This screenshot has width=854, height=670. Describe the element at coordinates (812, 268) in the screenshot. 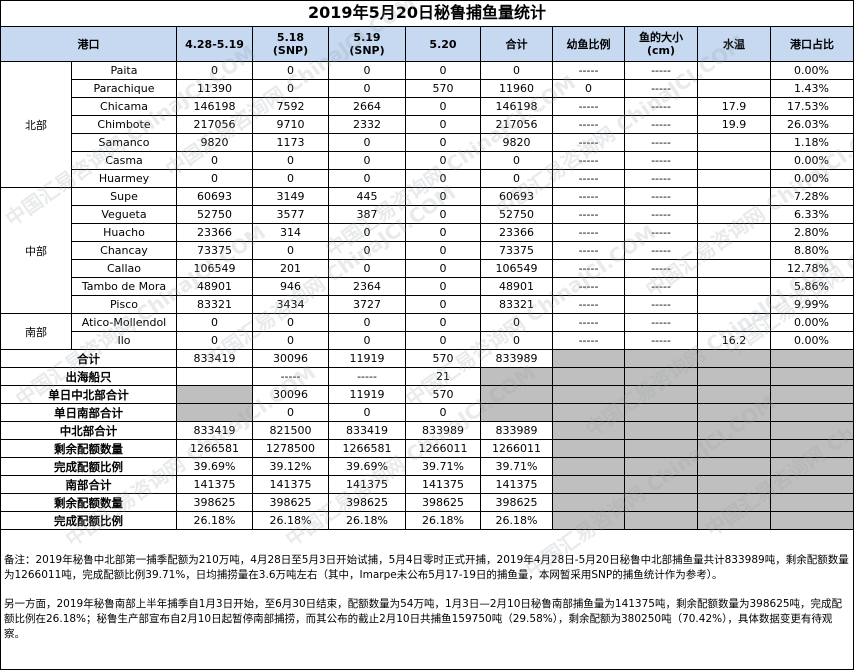

I see `cell-share: 12.78%` at that location.